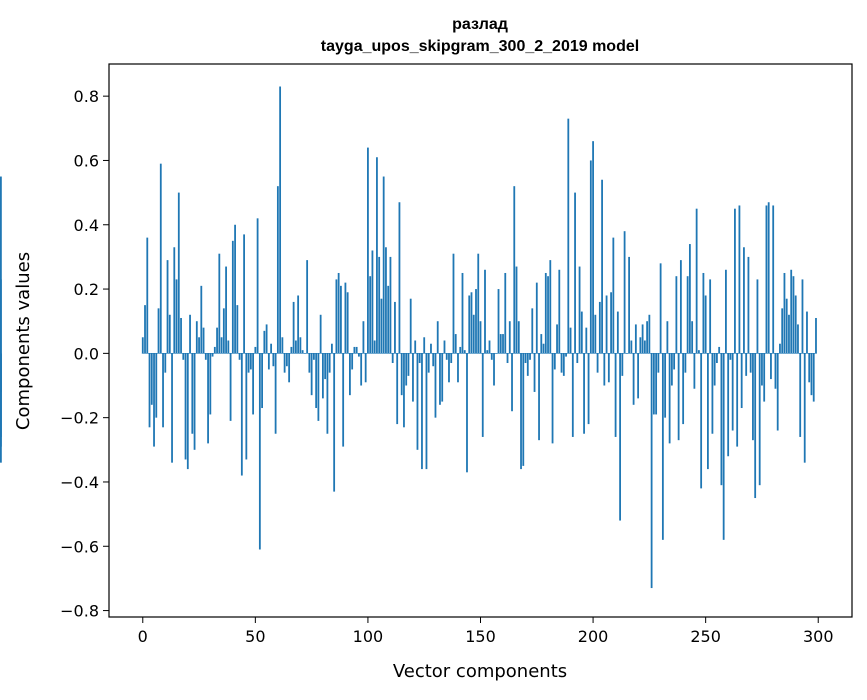 The height and width of the screenshot is (700, 867). What do you see at coordinates (84, 353) in the screenshot?
I see `y-axis: −0.8−0.6−0.4−0.20.00.20.40.60.8` at bounding box center [84, 353].